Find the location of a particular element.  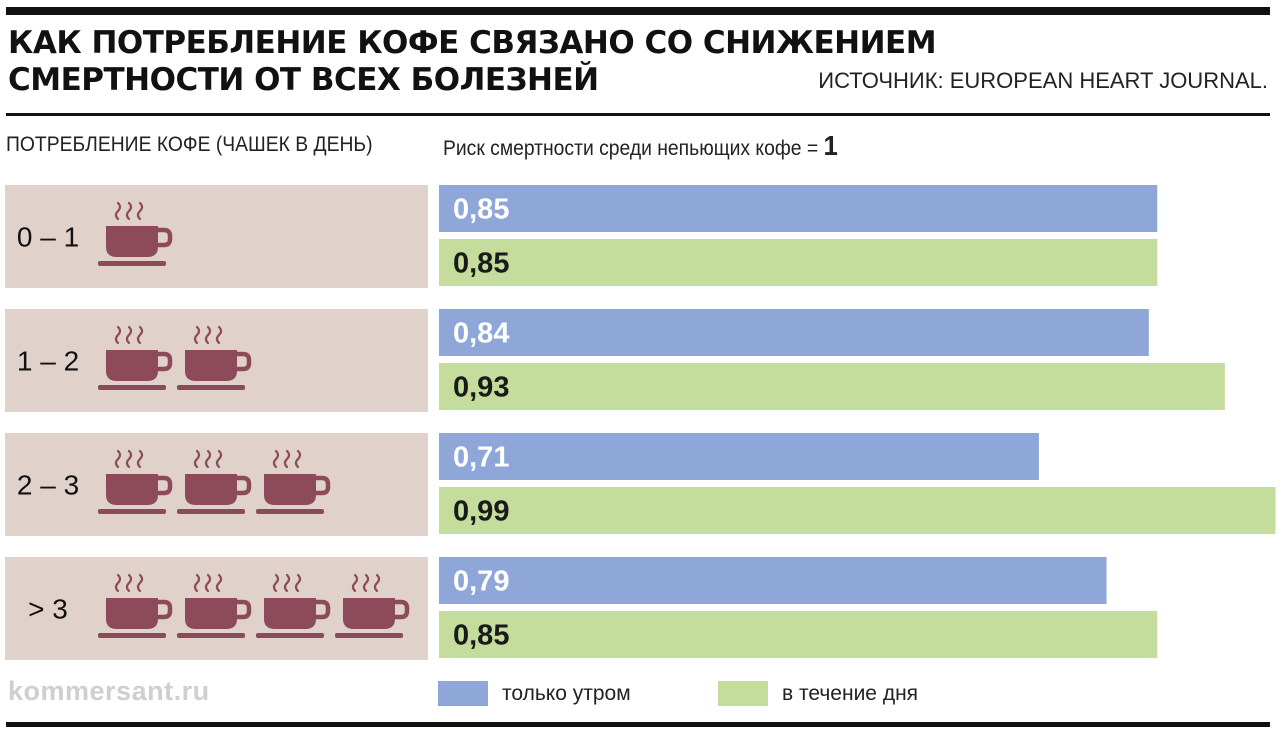

risk-column-header: Риск смертности среди непьющих кофе = 1 is located at coordinates (640, 146).